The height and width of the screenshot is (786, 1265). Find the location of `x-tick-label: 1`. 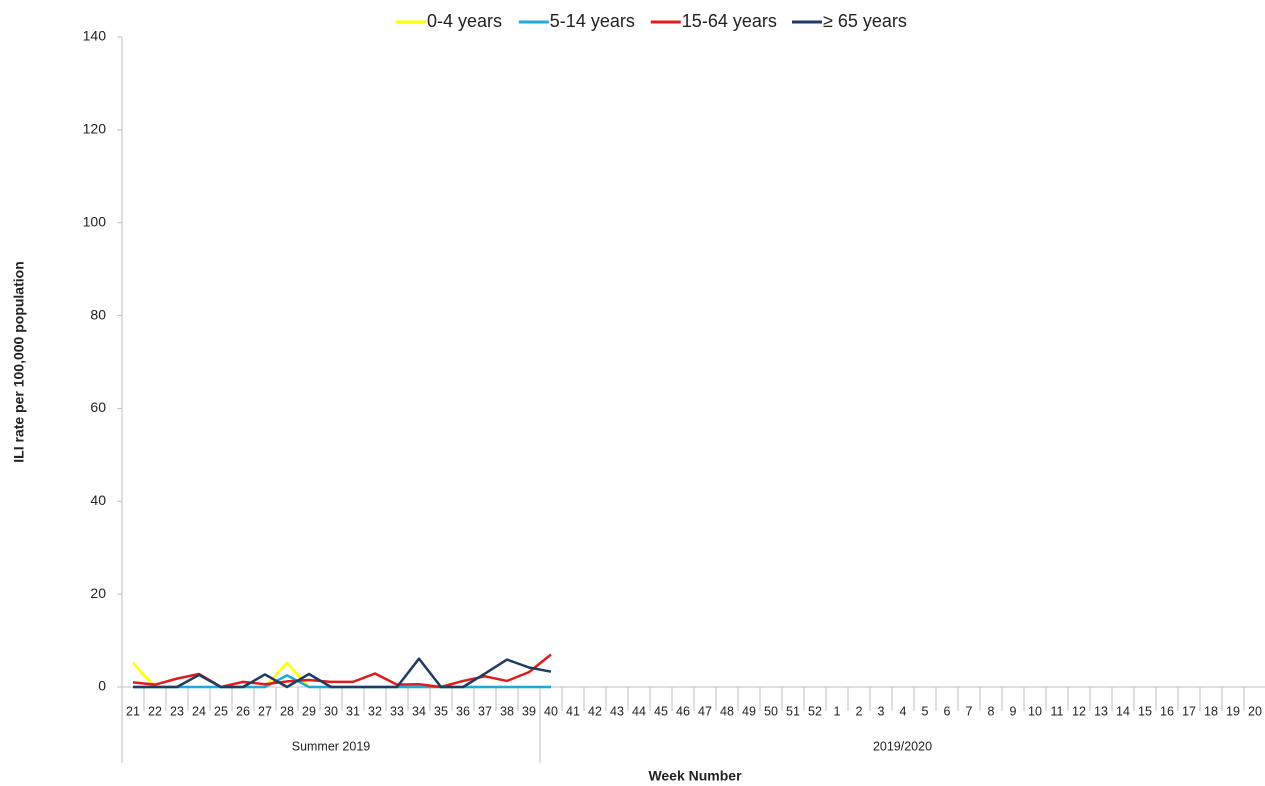

x-tick-label: 1 is located at coordinates (837, 711).